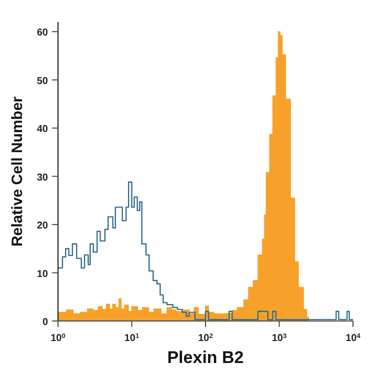 This screenshot has height=375, width=375. Describe the element at coordinates (206, 338) in the screenshot. I see `x-tick-label: 10$^{2}$` at that location.